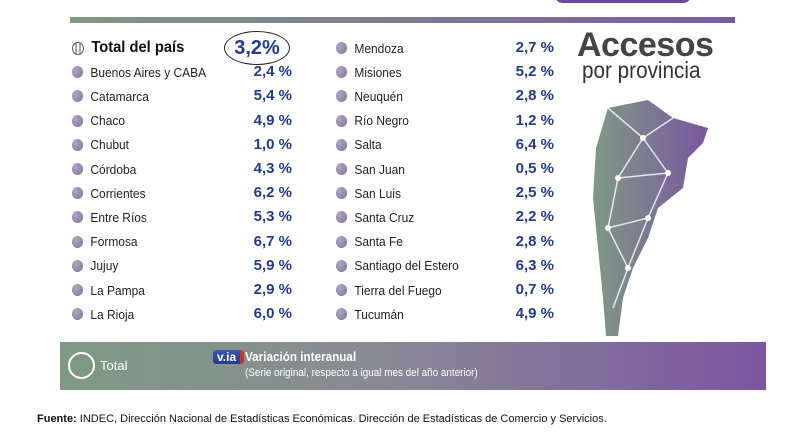 Image resolution: width=800 pixels, height=442 pixels. I want to click on province-row: Entre Ríos, so click(109, 217).